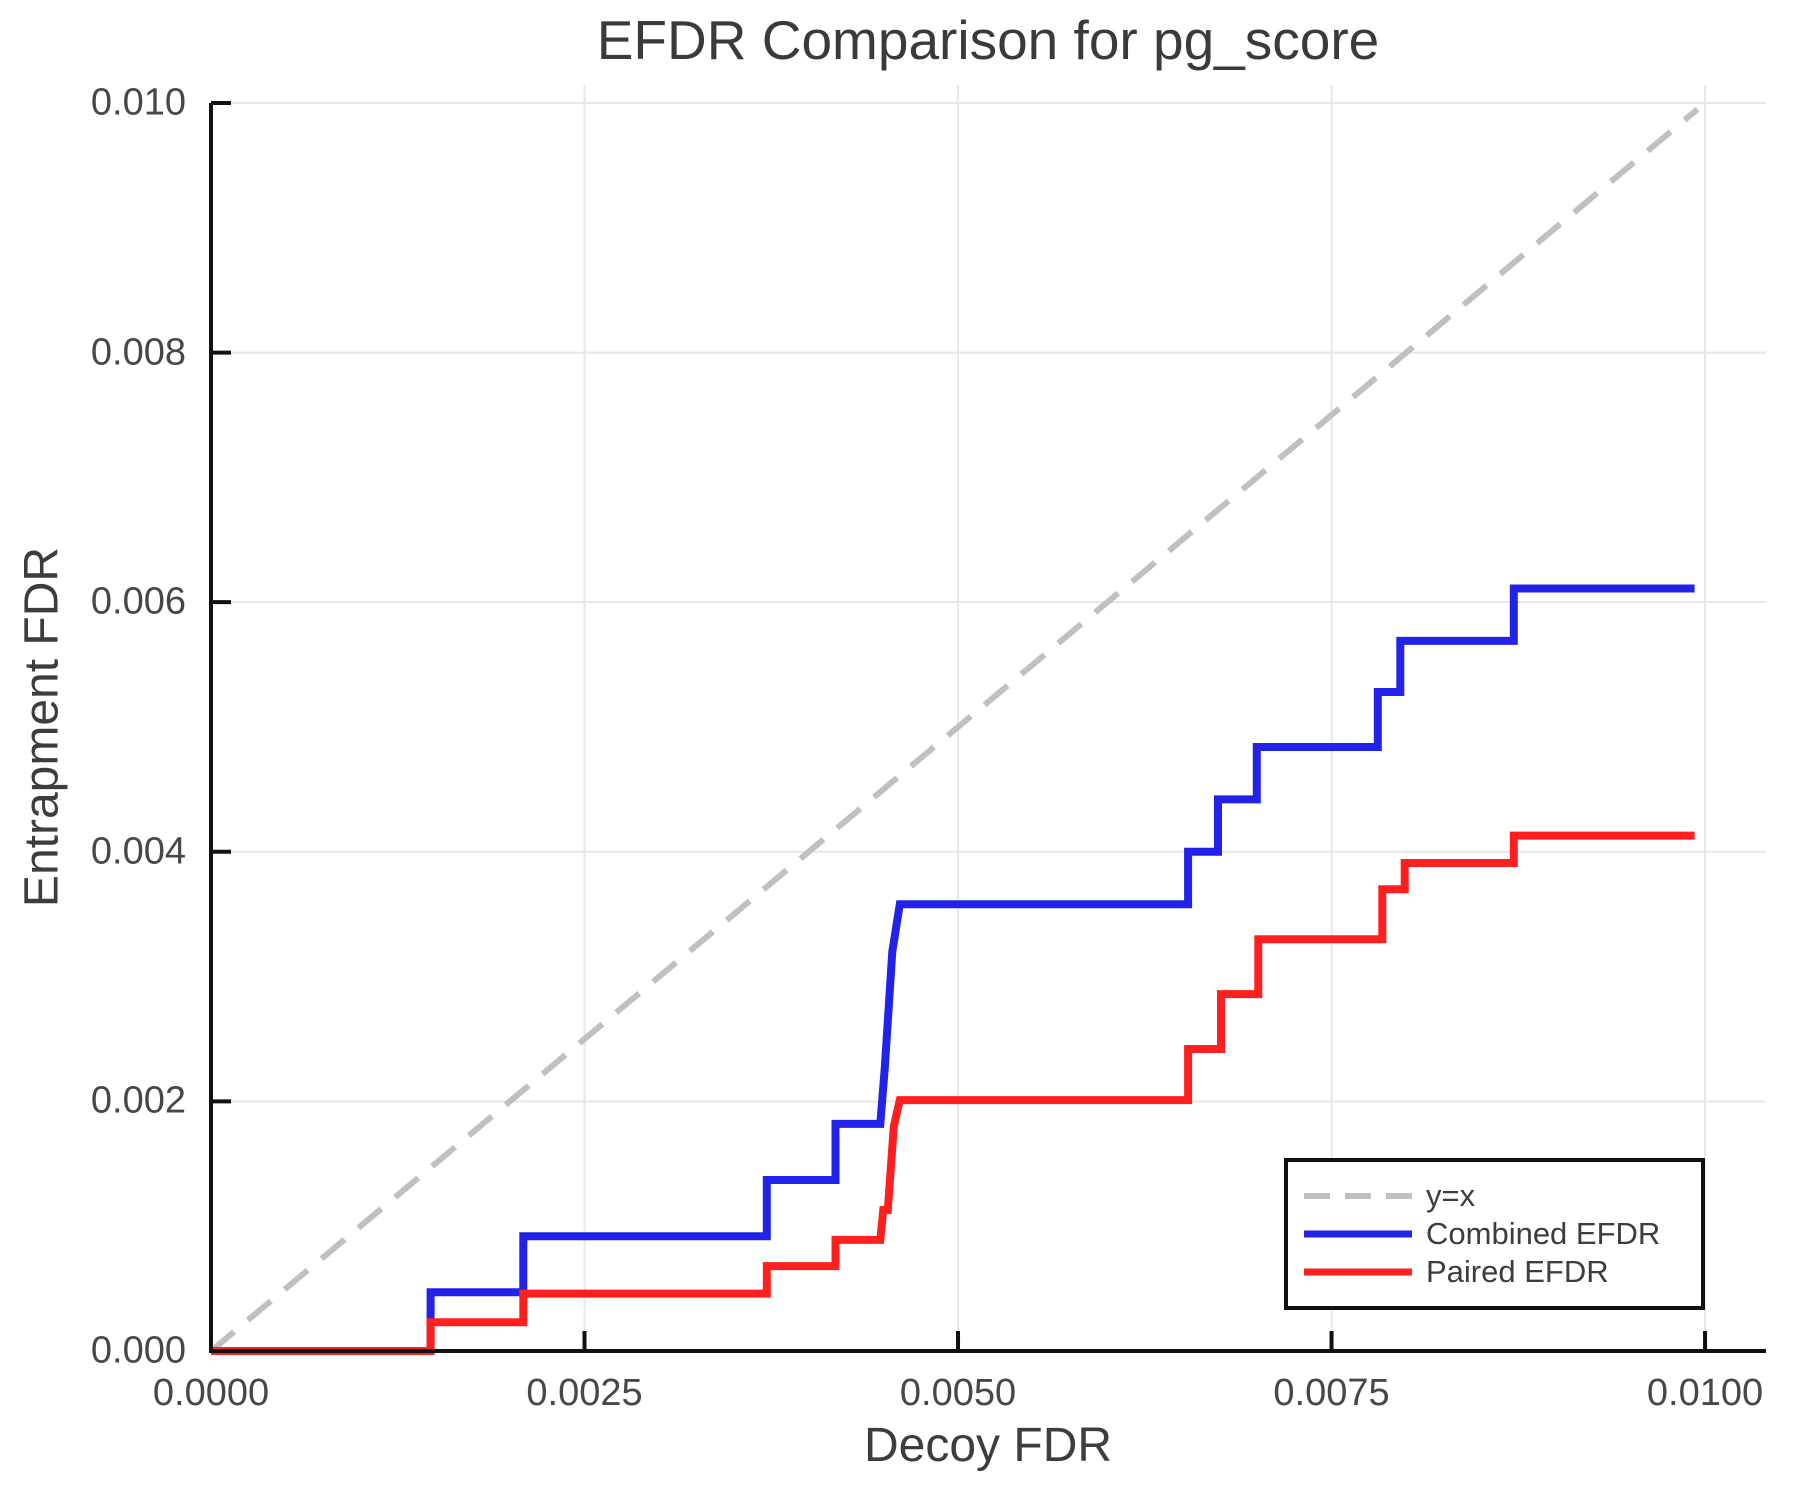  Describe the element at coordinates (138, 1100) in the screenshot. I see `y-tick-label: 0.002` at that location.